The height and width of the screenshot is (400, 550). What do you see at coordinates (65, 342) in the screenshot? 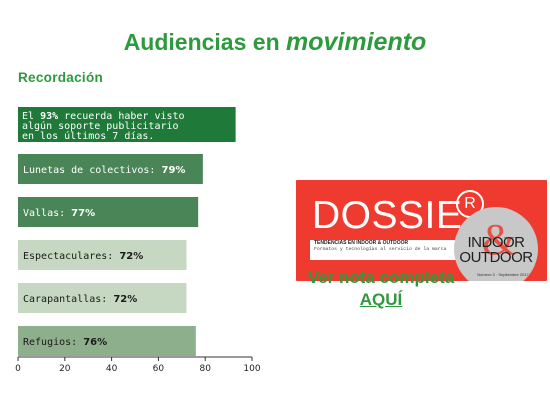
I see `bar-label-5: Refugios: 76%` at bounding box center [65, 342].